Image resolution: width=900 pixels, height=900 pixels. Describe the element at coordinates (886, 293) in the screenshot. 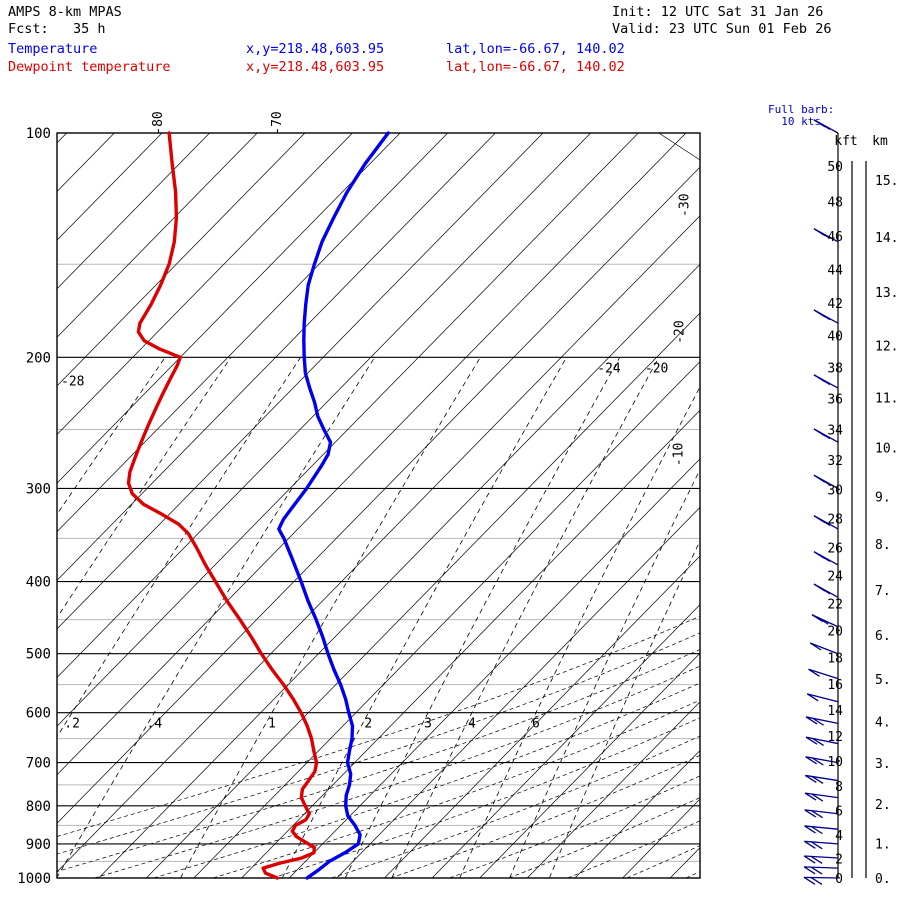

I see `km-tick-label: 13.` at that location.